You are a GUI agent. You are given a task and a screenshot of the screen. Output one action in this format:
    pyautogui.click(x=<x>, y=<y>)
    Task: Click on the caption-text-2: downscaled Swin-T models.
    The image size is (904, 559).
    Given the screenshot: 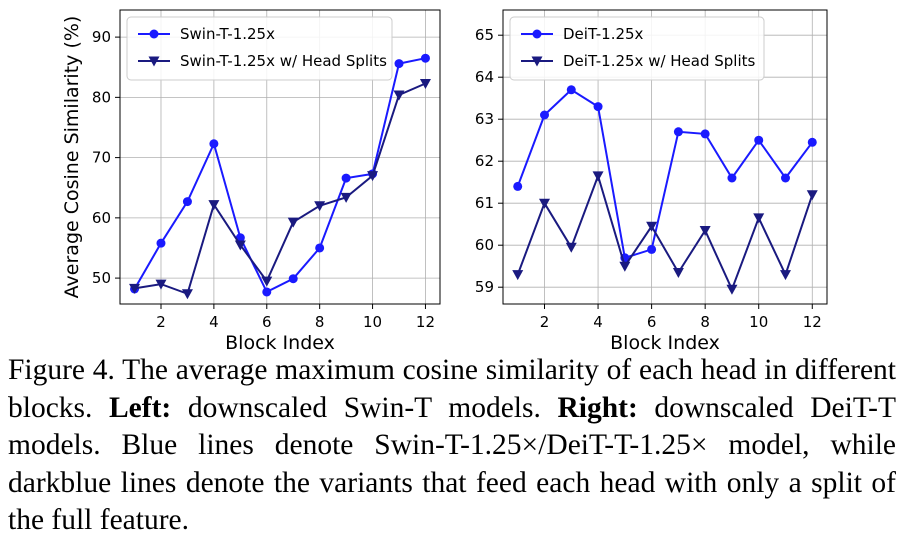 What is the action you would take?
    pyautogui.click(x=364, y=407)
    